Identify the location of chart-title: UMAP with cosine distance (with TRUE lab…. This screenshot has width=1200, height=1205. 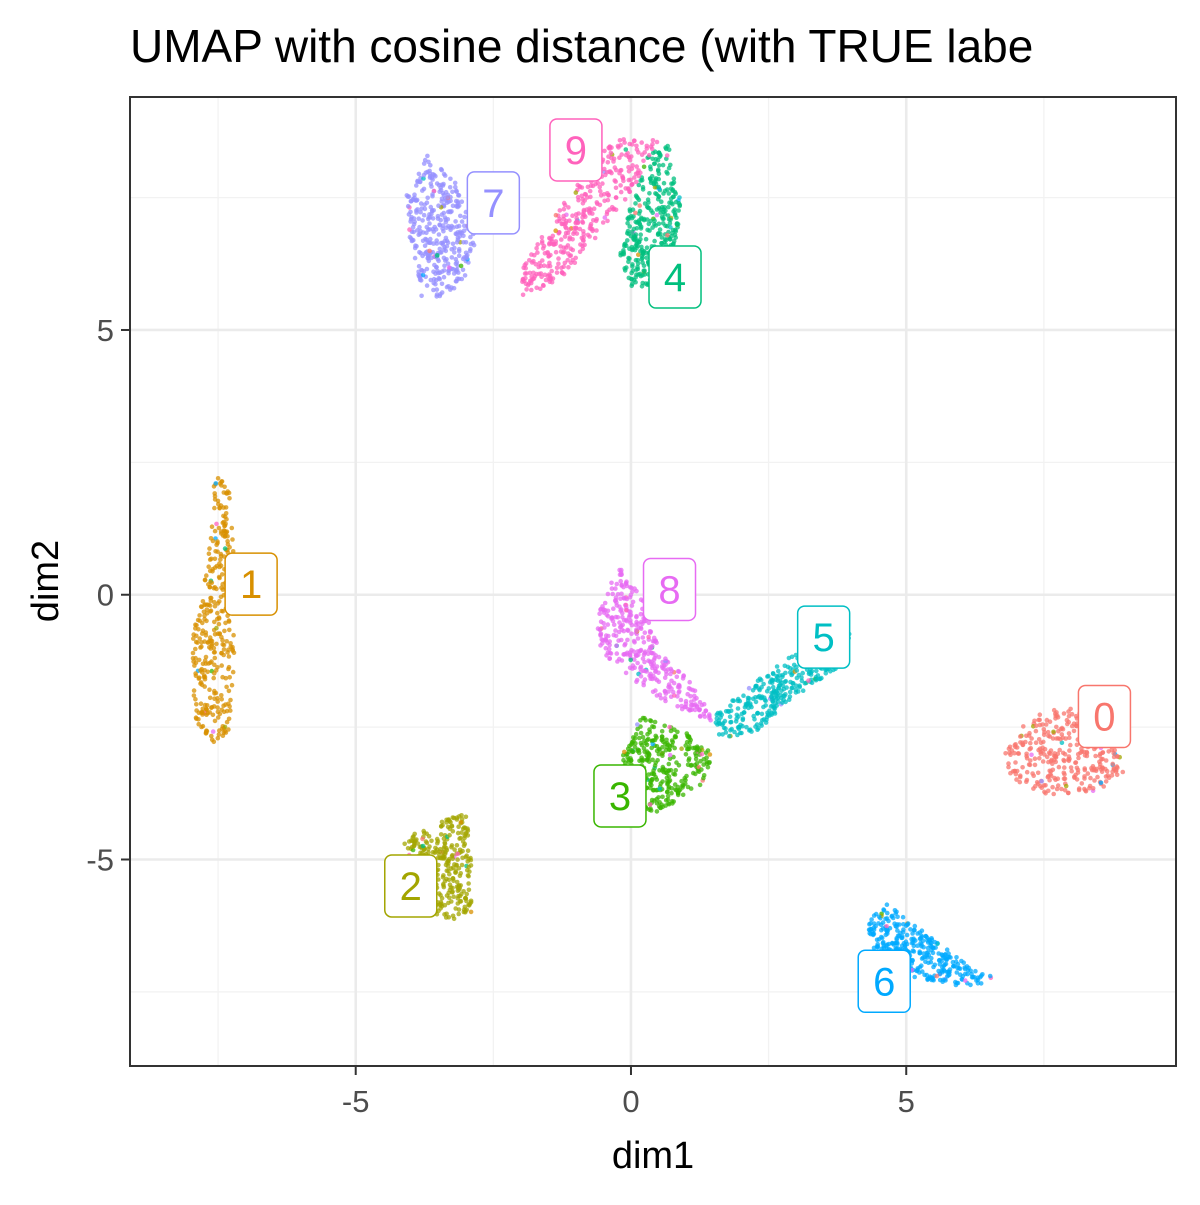
(581, 46).